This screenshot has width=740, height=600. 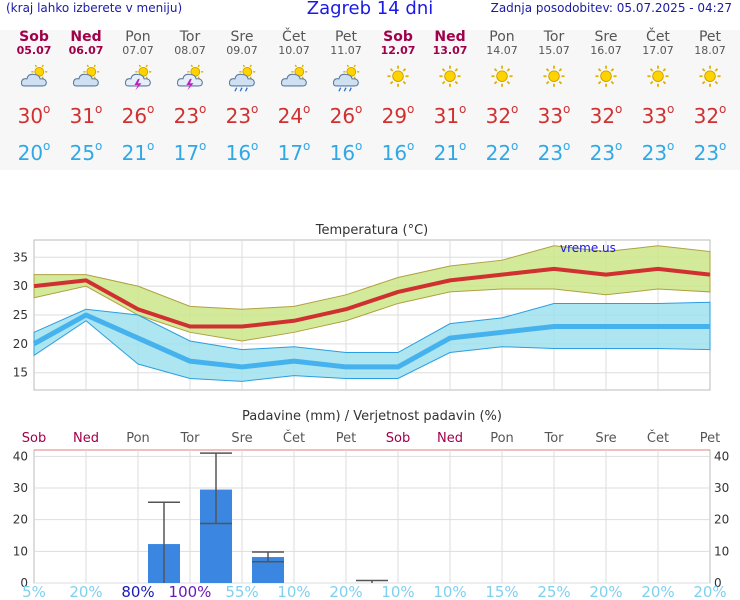 What do you see at coordinates (346, 438) in the screenshot?
I see `x-day-label: Pet` at bounding box center [346, 438].